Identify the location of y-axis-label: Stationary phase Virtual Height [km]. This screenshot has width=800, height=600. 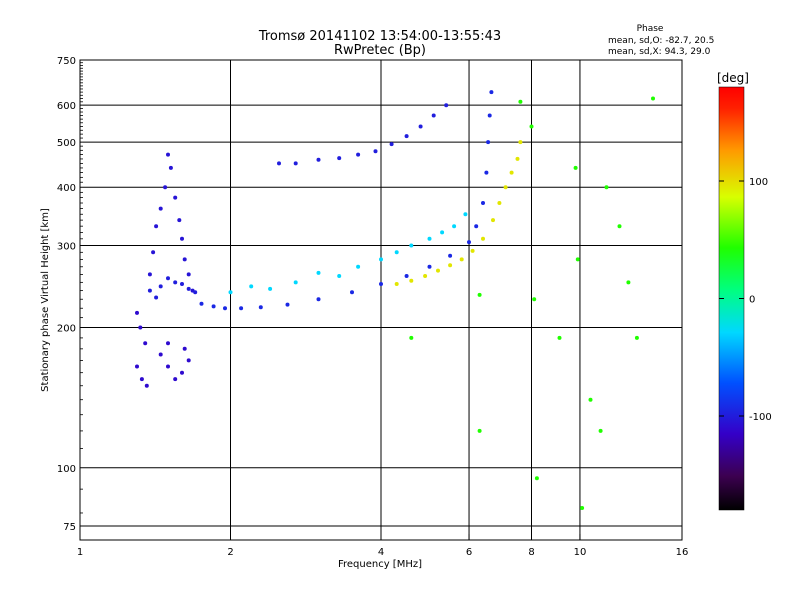
(45, 300).